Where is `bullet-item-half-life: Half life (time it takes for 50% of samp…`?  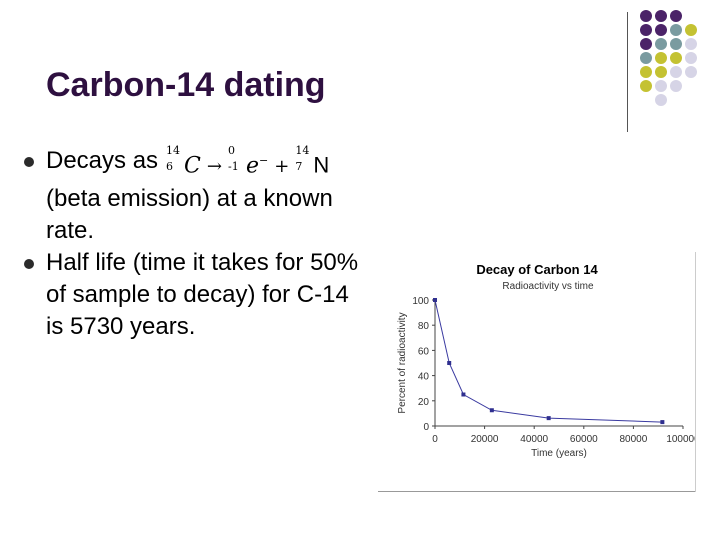
bullet-item-half-life: Half life (time it takes for 50% of samp… is located at coordinates (192, 295).